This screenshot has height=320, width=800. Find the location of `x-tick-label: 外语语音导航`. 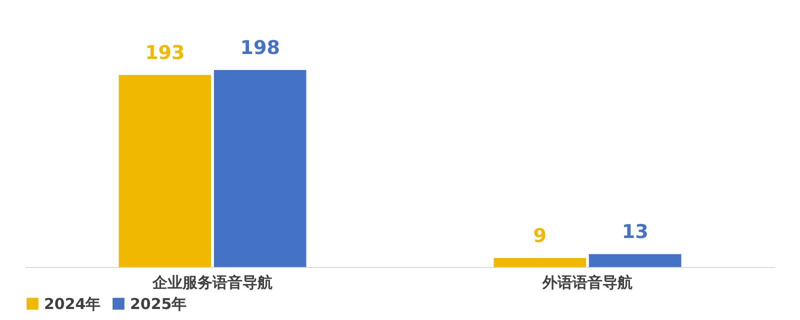

x-tick-label: 外语语音导航 is located at coordinates (587, 283).